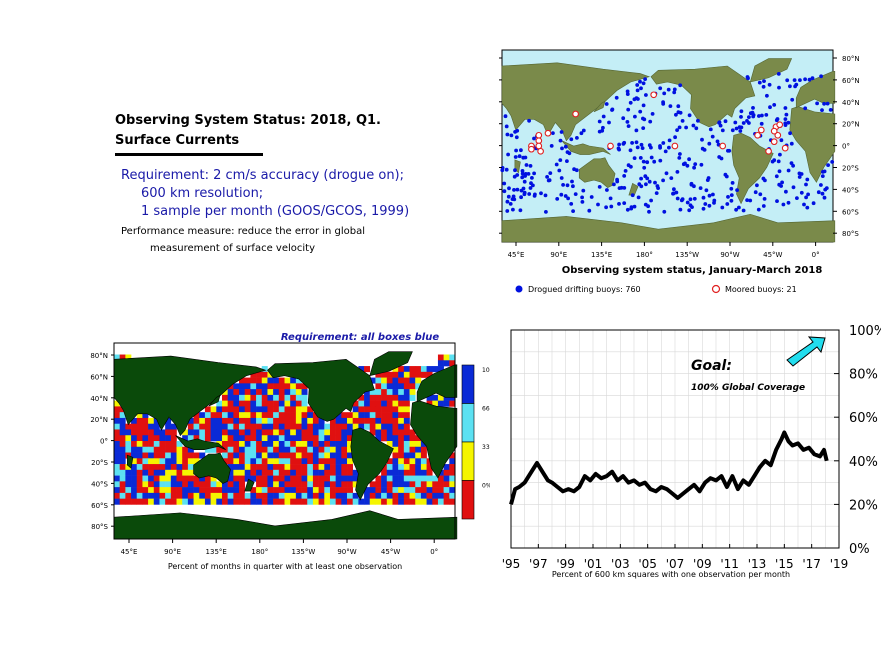 The height and width of the screenshot is (658, 881). Describe the element at coordinates (216, 552) in the screenshot. I see `coverage-lon-label: 135°E` at that location.